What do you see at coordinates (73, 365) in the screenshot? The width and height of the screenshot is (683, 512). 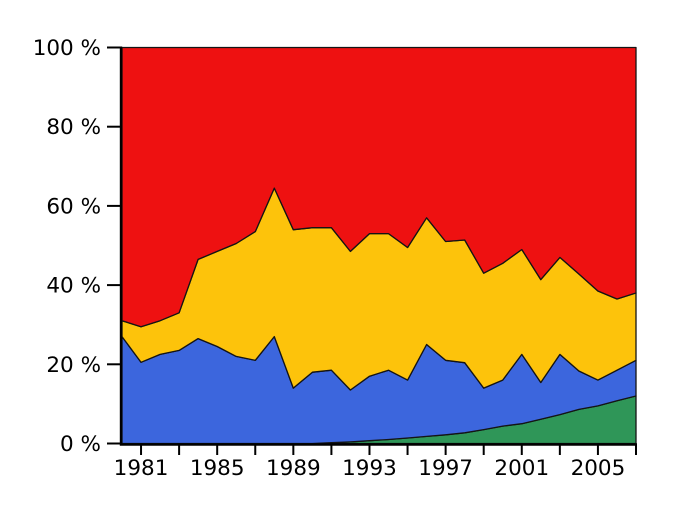 I see `y-tick-label: 20 %` at bounding box center [73, 365].